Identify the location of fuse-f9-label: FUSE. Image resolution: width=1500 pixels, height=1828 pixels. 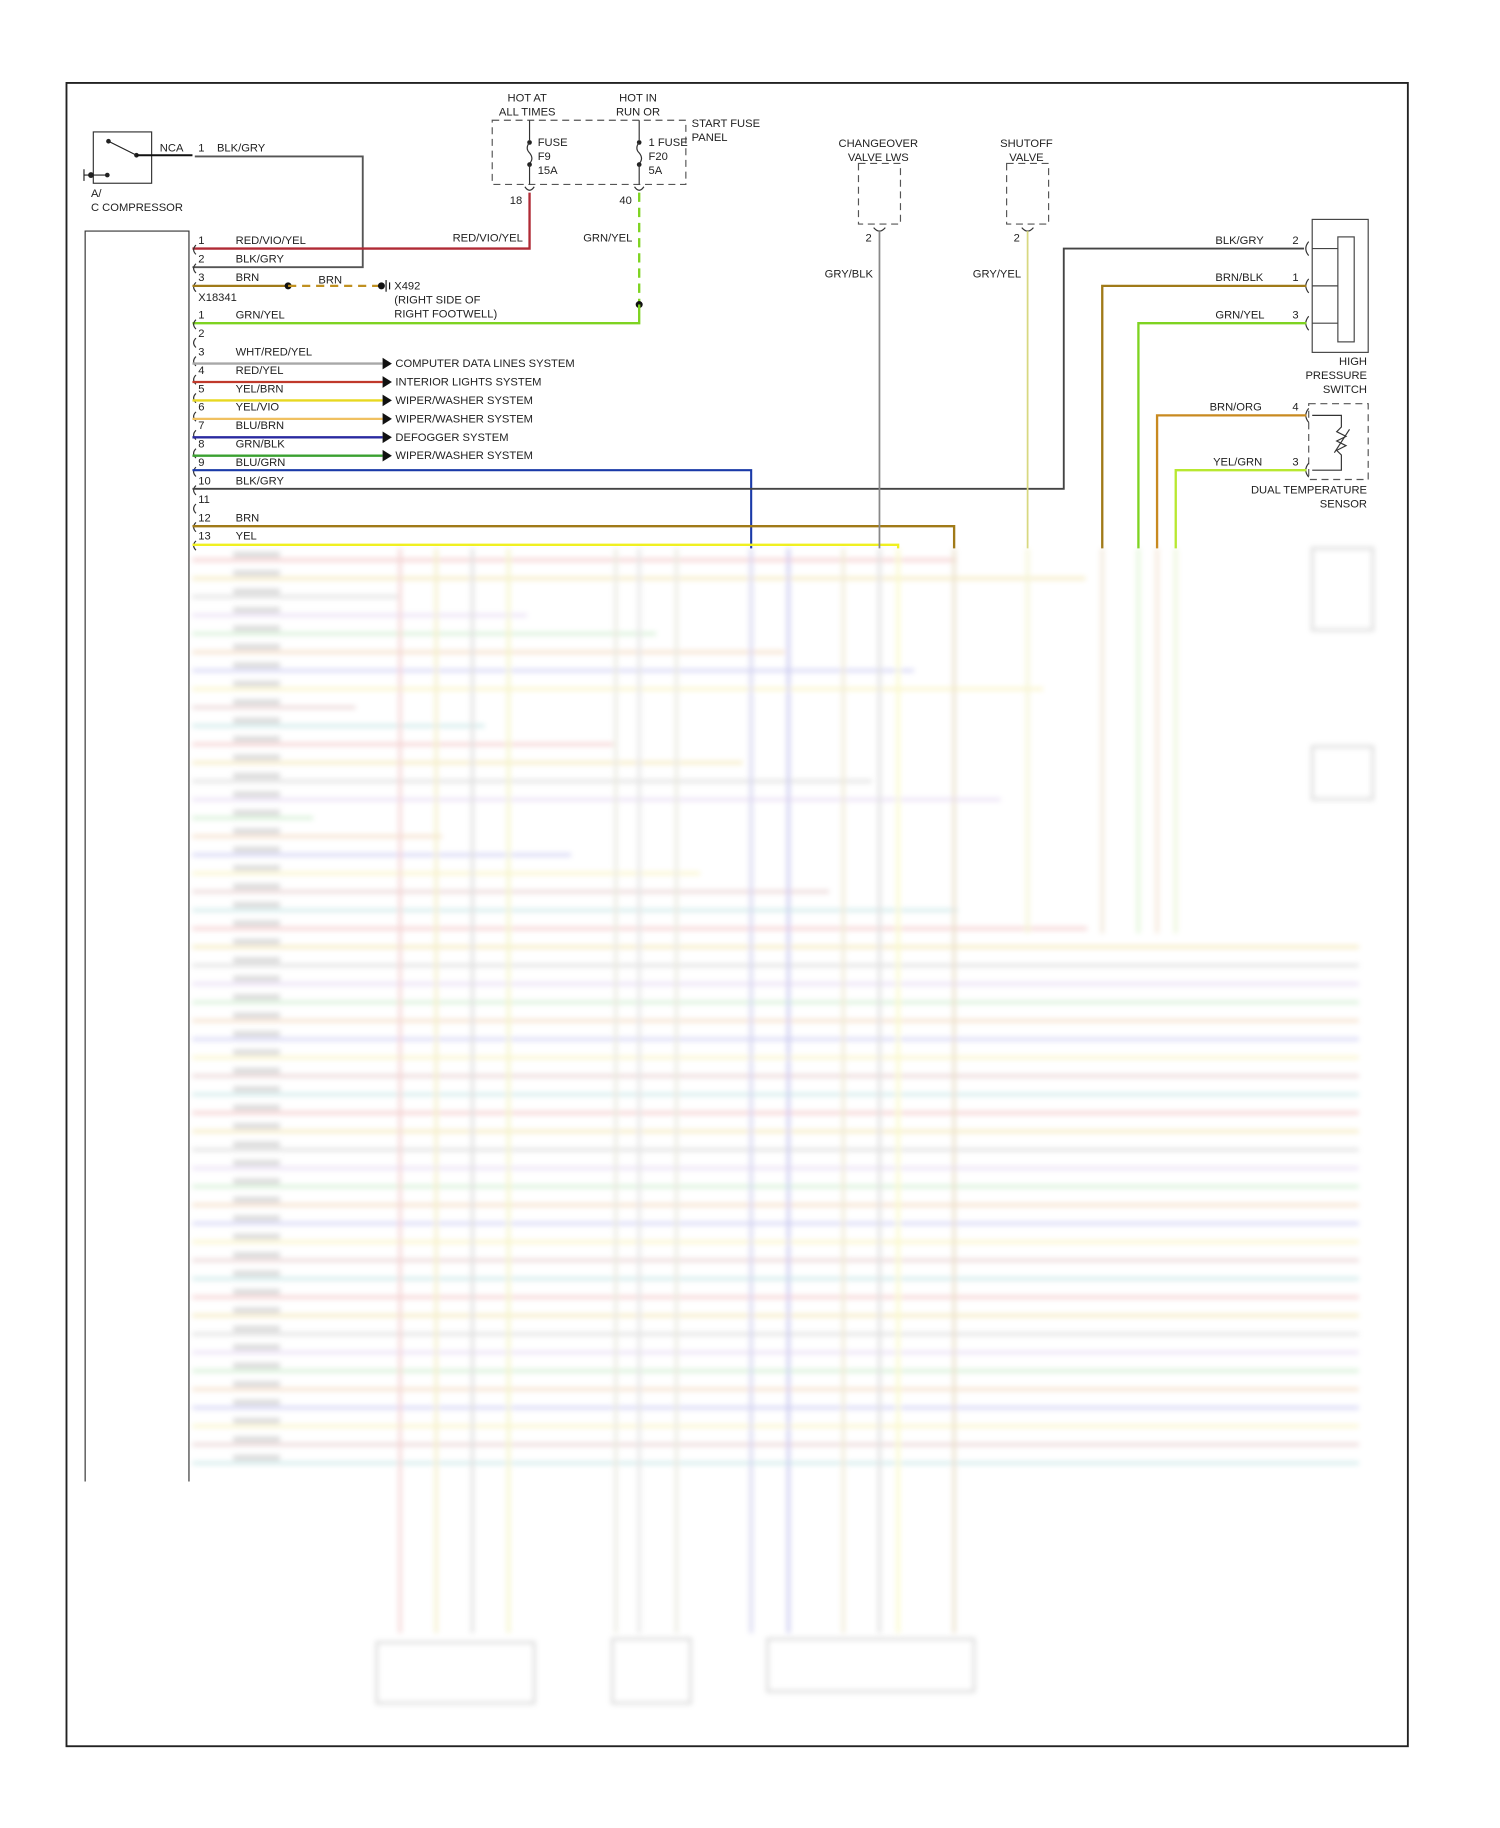
(553, 143).